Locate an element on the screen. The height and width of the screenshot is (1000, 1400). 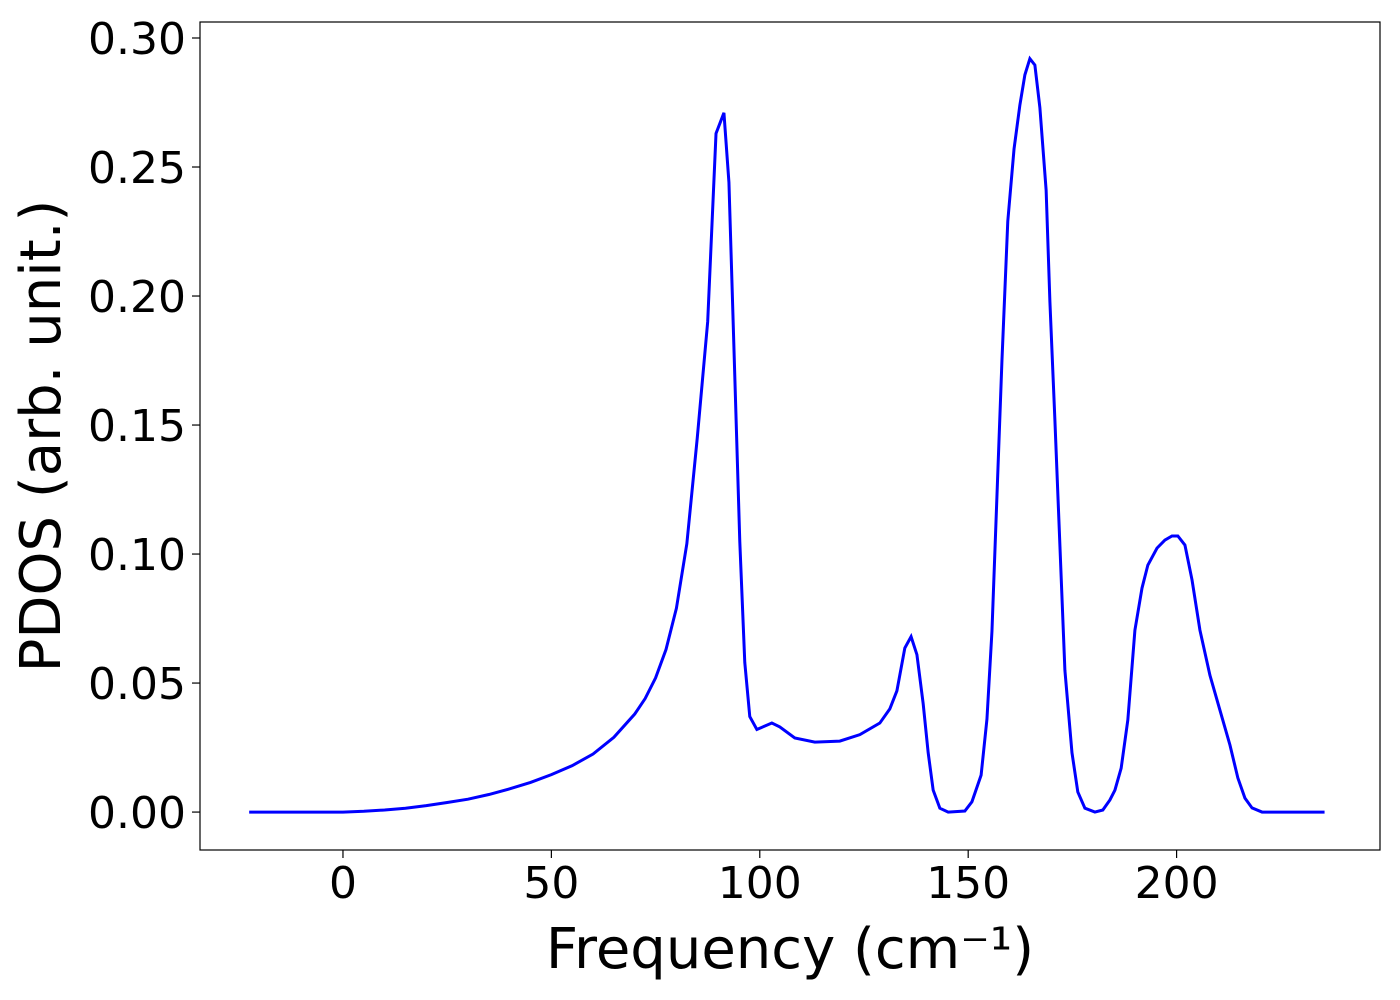
x-axis-label: Frequency (cm⁻¹) is located at coordinates (790, 949).